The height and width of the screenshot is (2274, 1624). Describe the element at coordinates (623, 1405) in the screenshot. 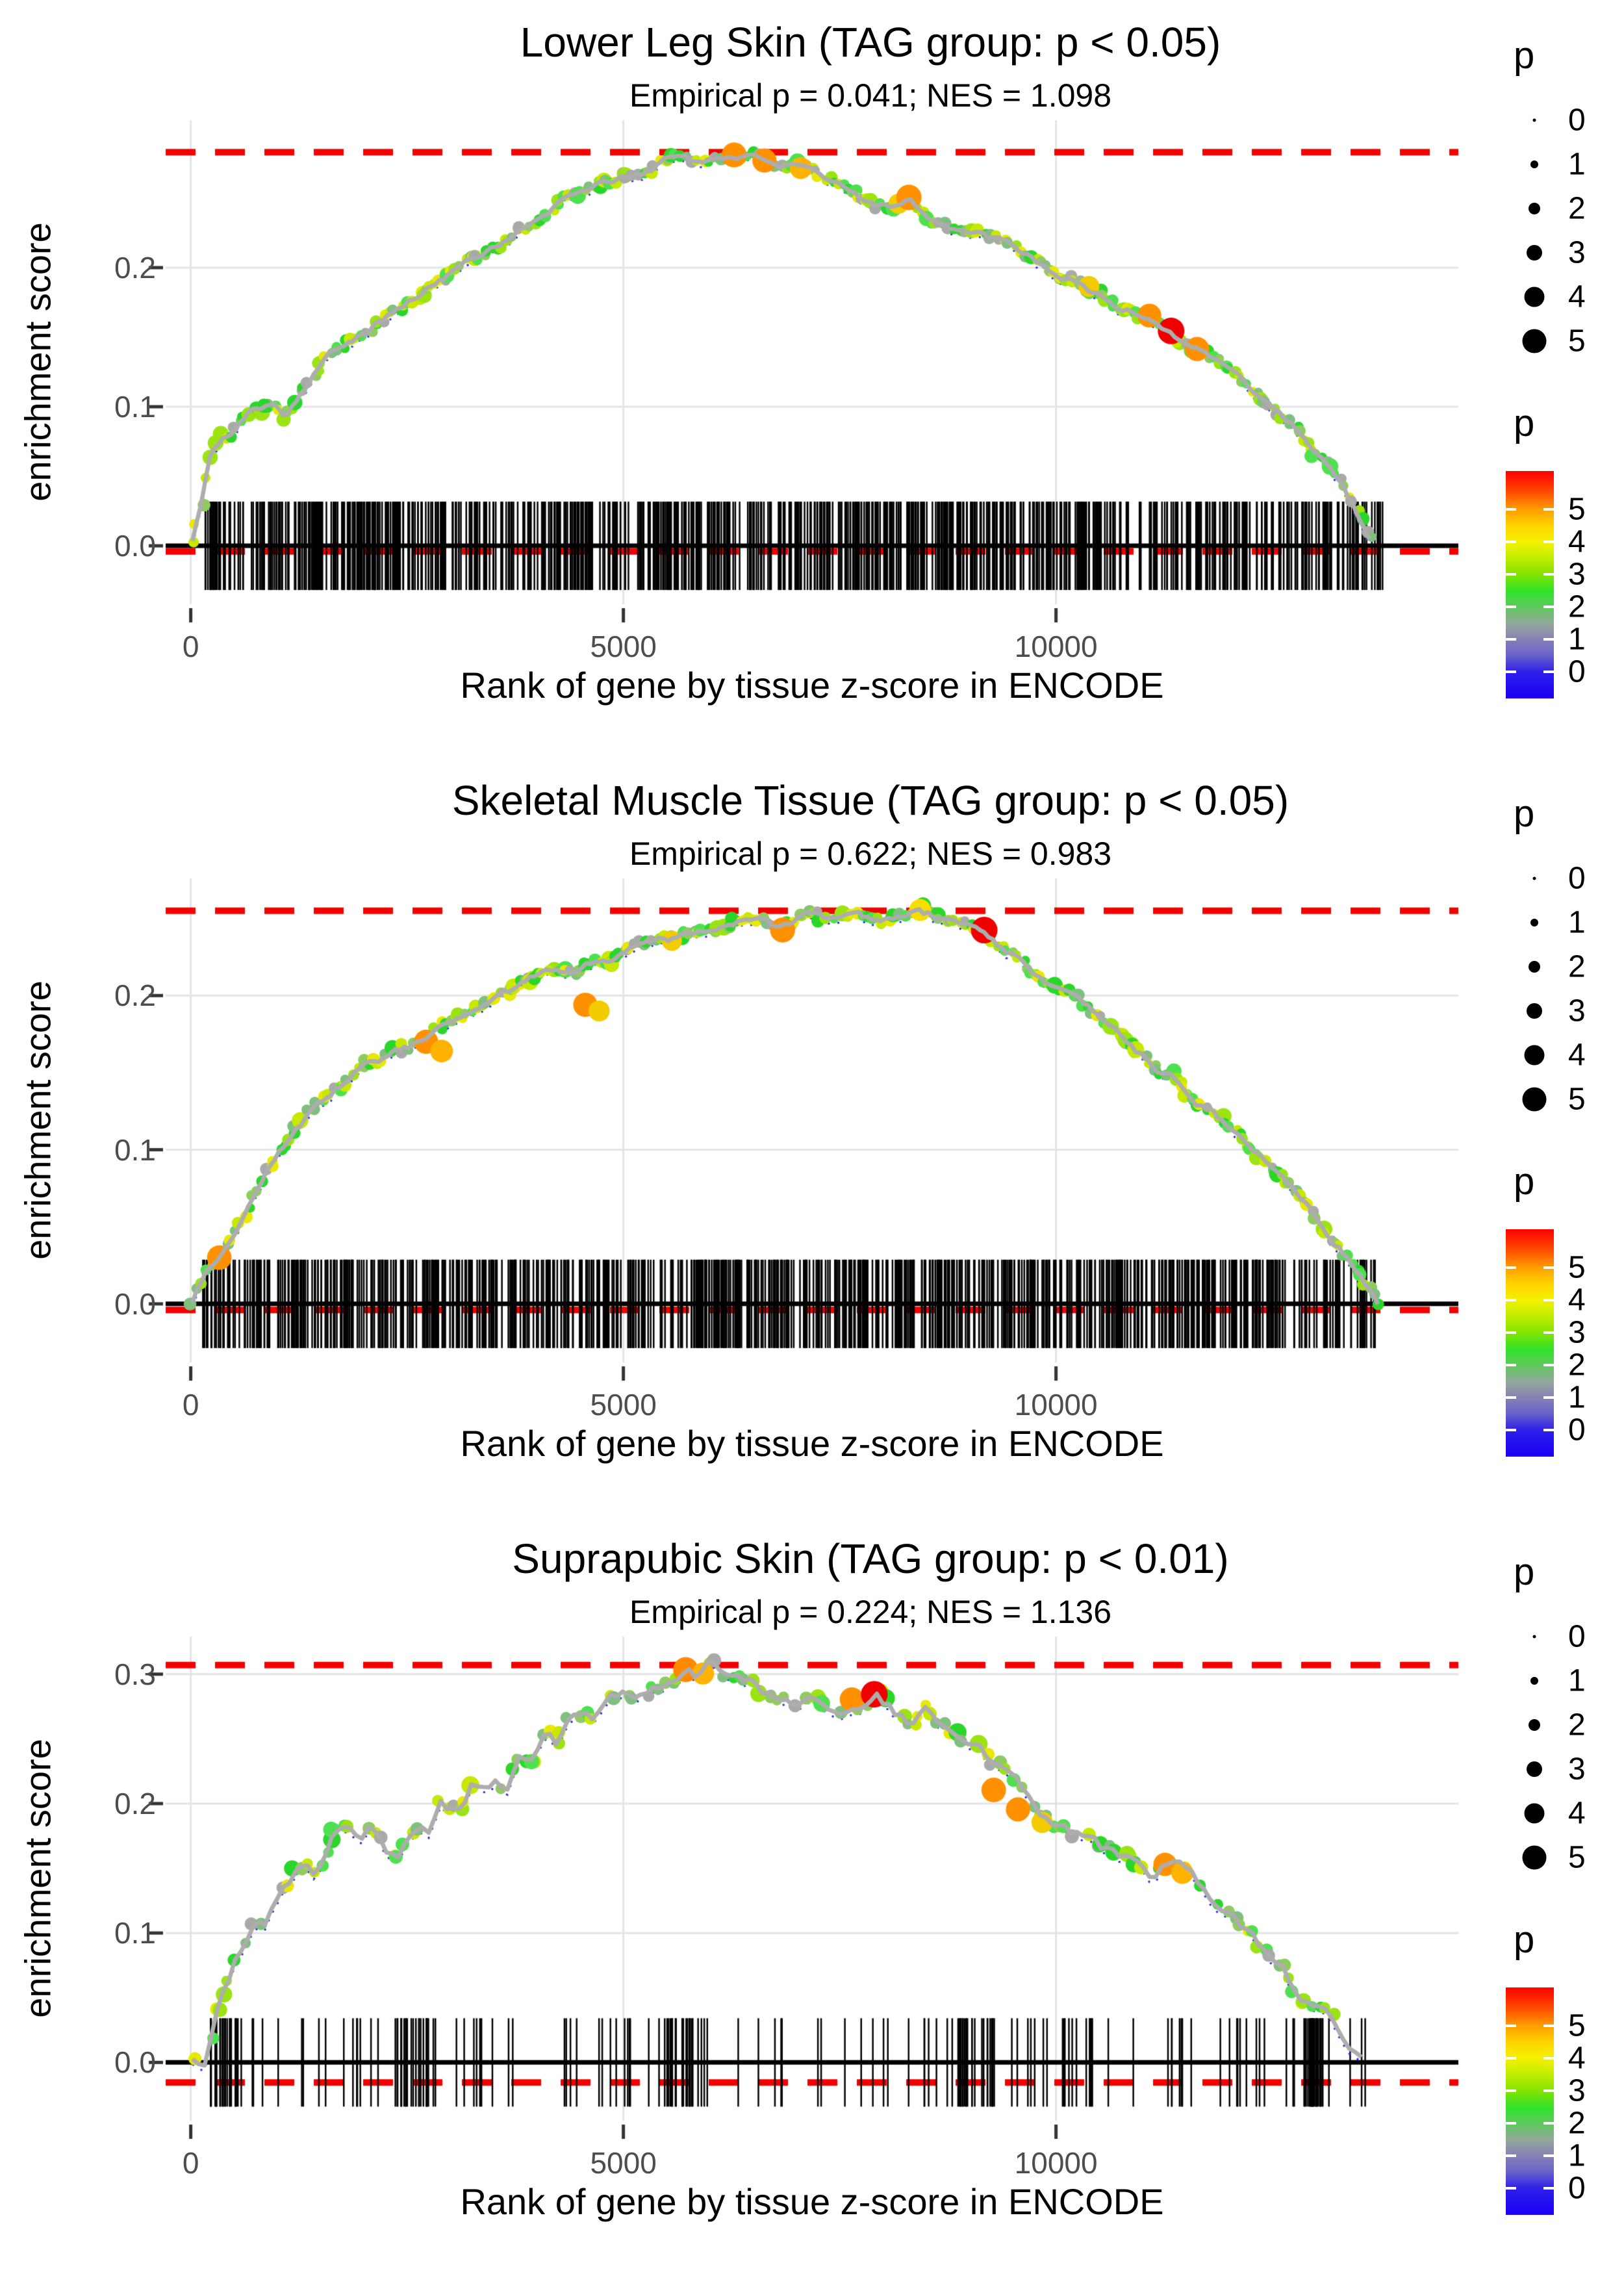

I see `x-tick-label: 5000` at that location.